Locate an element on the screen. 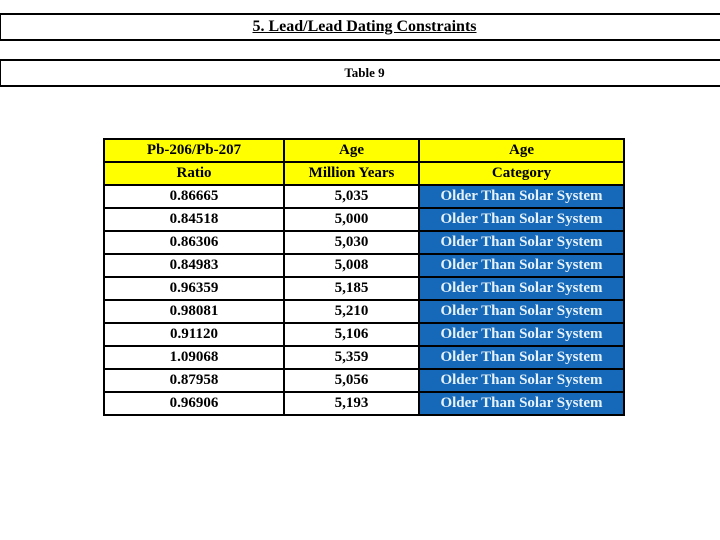 The width and height of the screenshot is (720, 540). table-row: 0.86306 5,030 Older Than Solar System is located at coordinates (364, 242).